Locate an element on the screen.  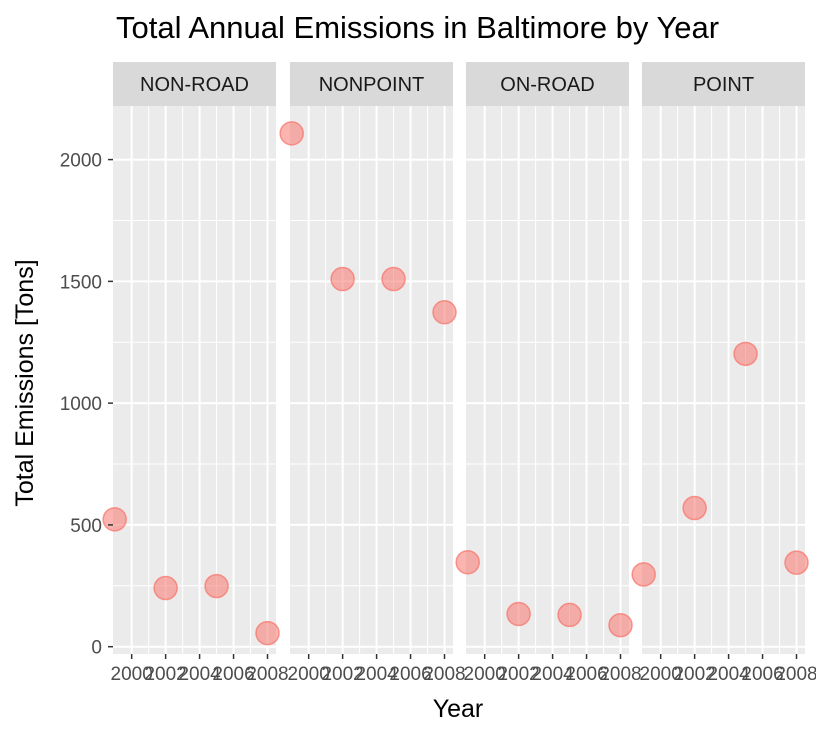
y-tick-label: 0 is located at coordinates (96, 648).